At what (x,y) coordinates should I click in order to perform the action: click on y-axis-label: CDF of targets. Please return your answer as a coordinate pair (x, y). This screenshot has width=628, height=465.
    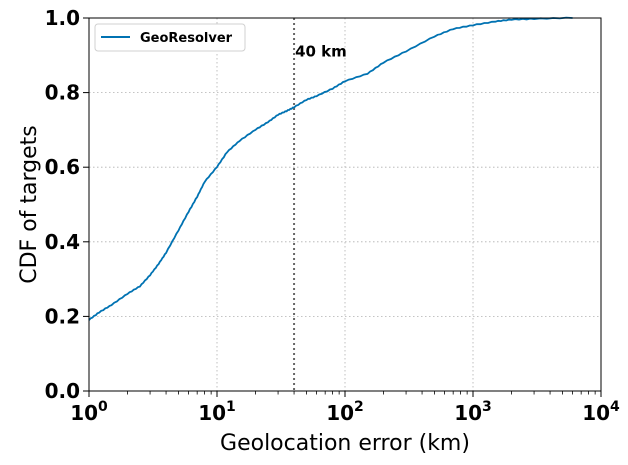
    Looking at the image, I should click on (29, 204).